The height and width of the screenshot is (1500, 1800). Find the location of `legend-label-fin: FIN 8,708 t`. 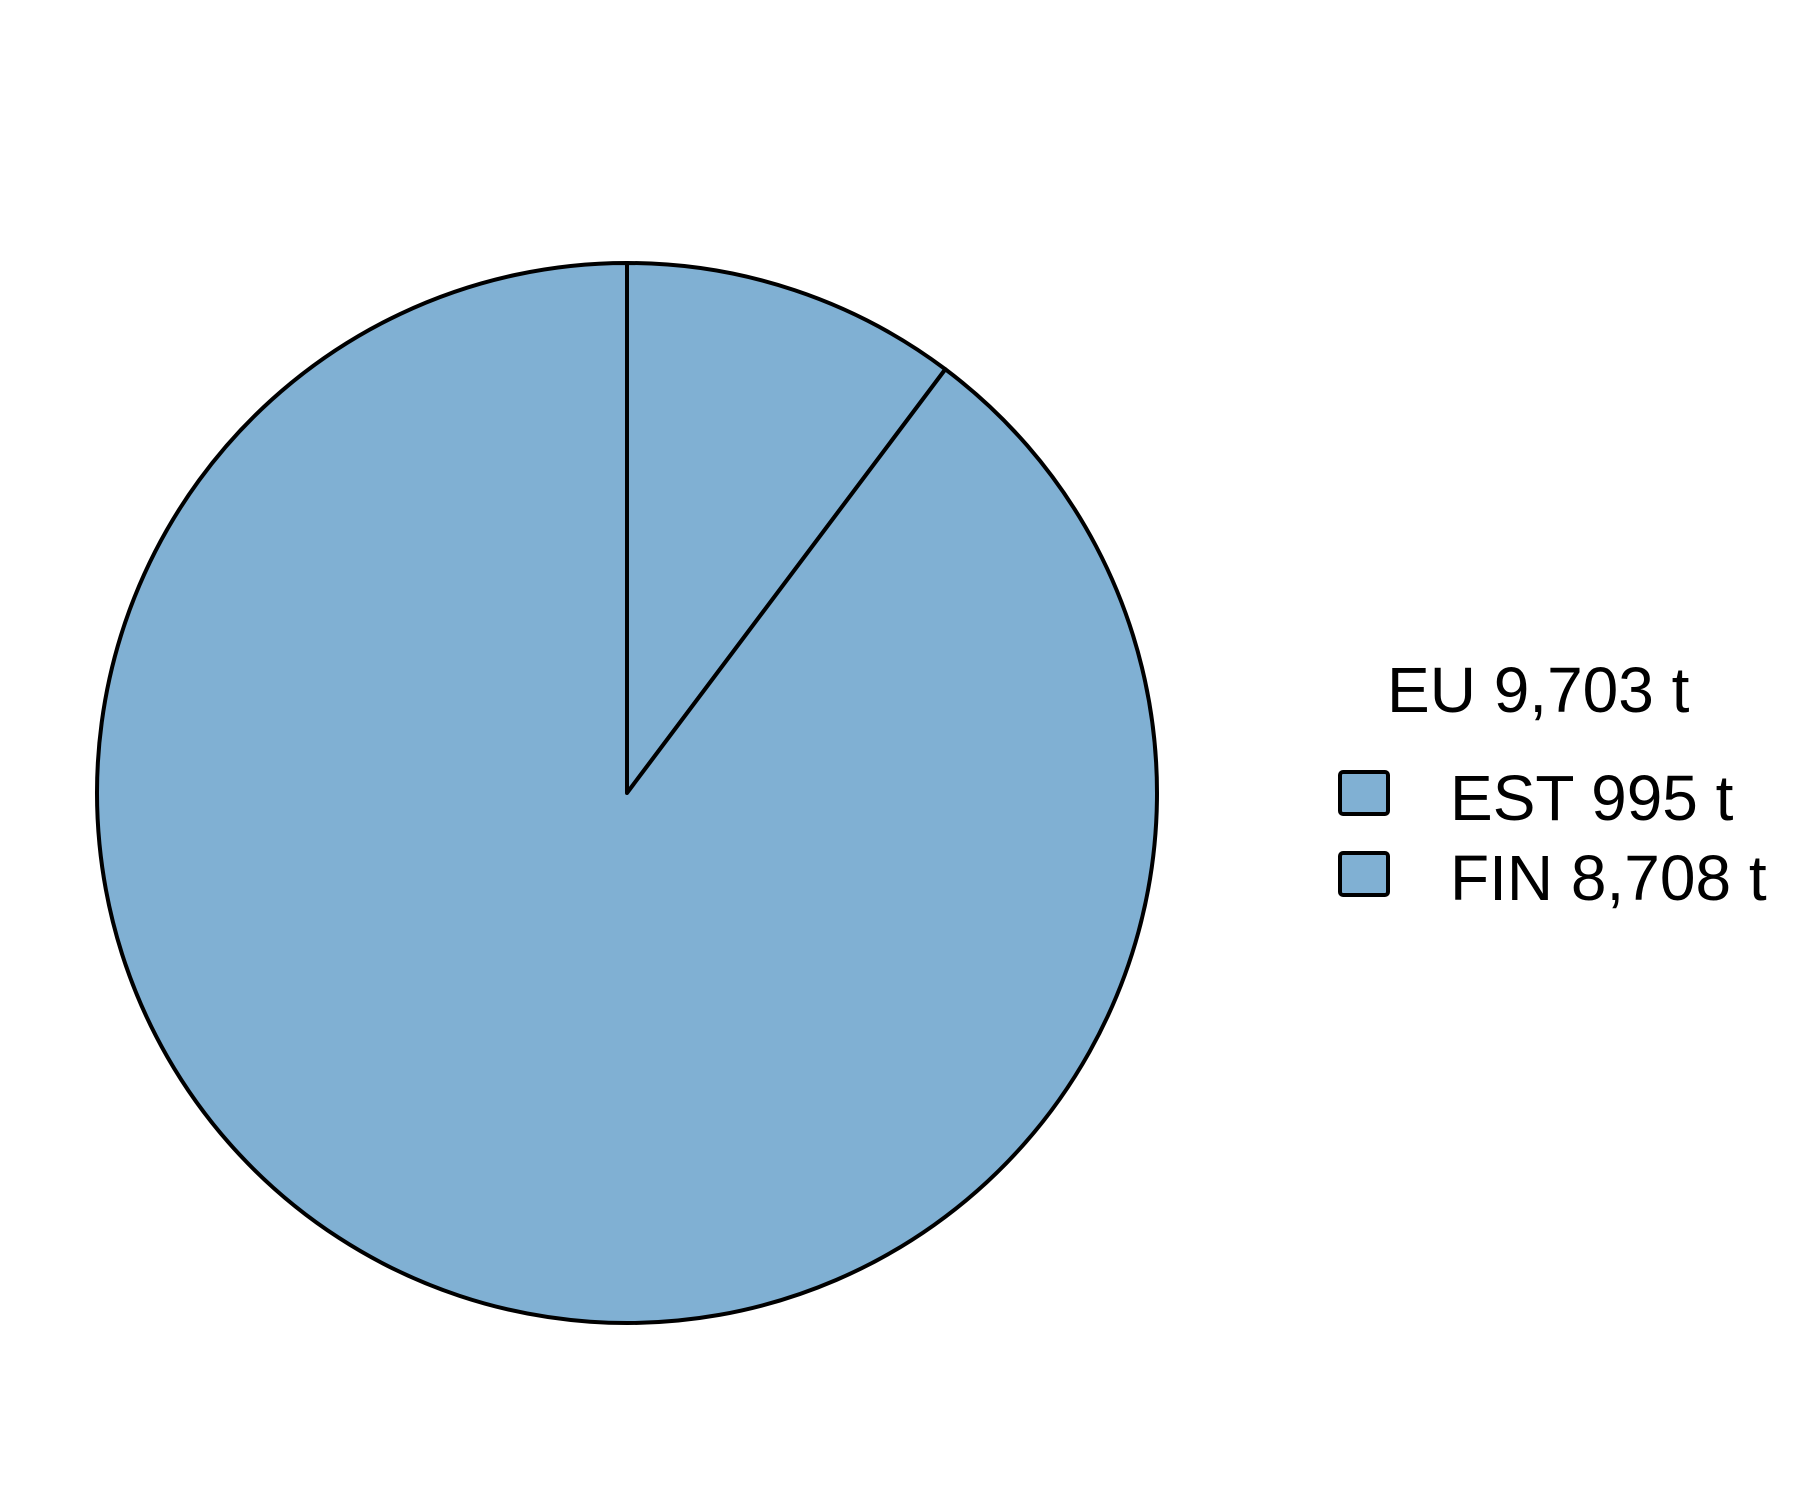

legend-label-fin: FIN 8,708 t is located at coordinates (1608, 878).